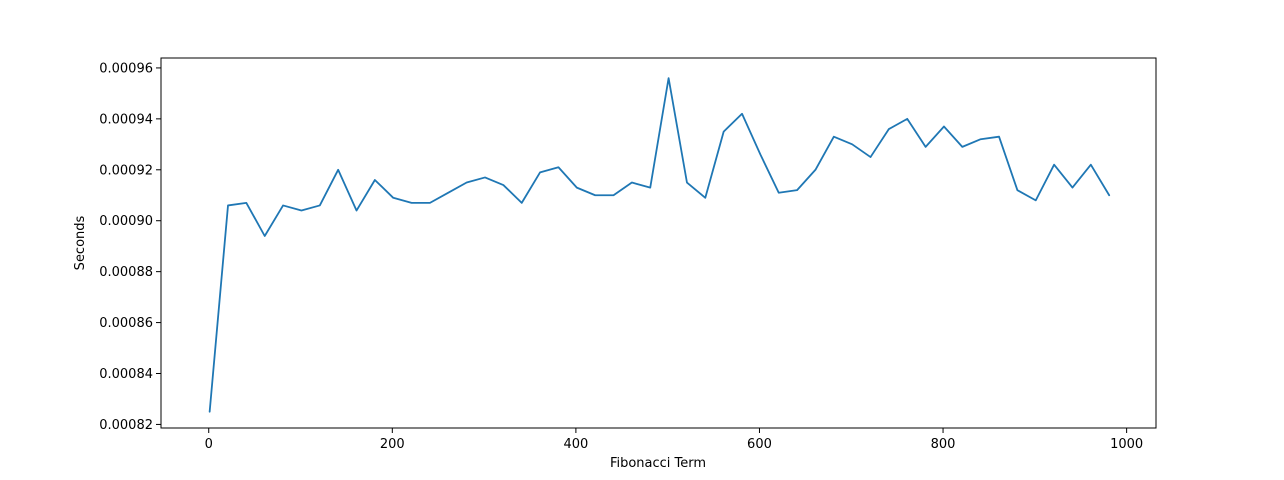  Describe the element at coordinates (759, 444) in the screenshot. I see `x-tick-label: 600` at that location.